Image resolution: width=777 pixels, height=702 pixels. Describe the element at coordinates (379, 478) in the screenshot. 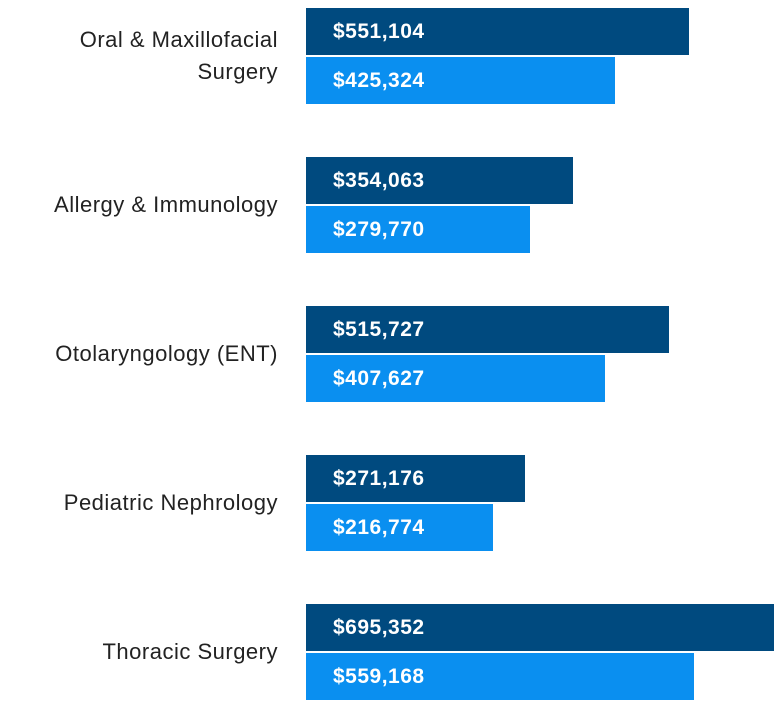

I see `value-label: $271,176` at that location.